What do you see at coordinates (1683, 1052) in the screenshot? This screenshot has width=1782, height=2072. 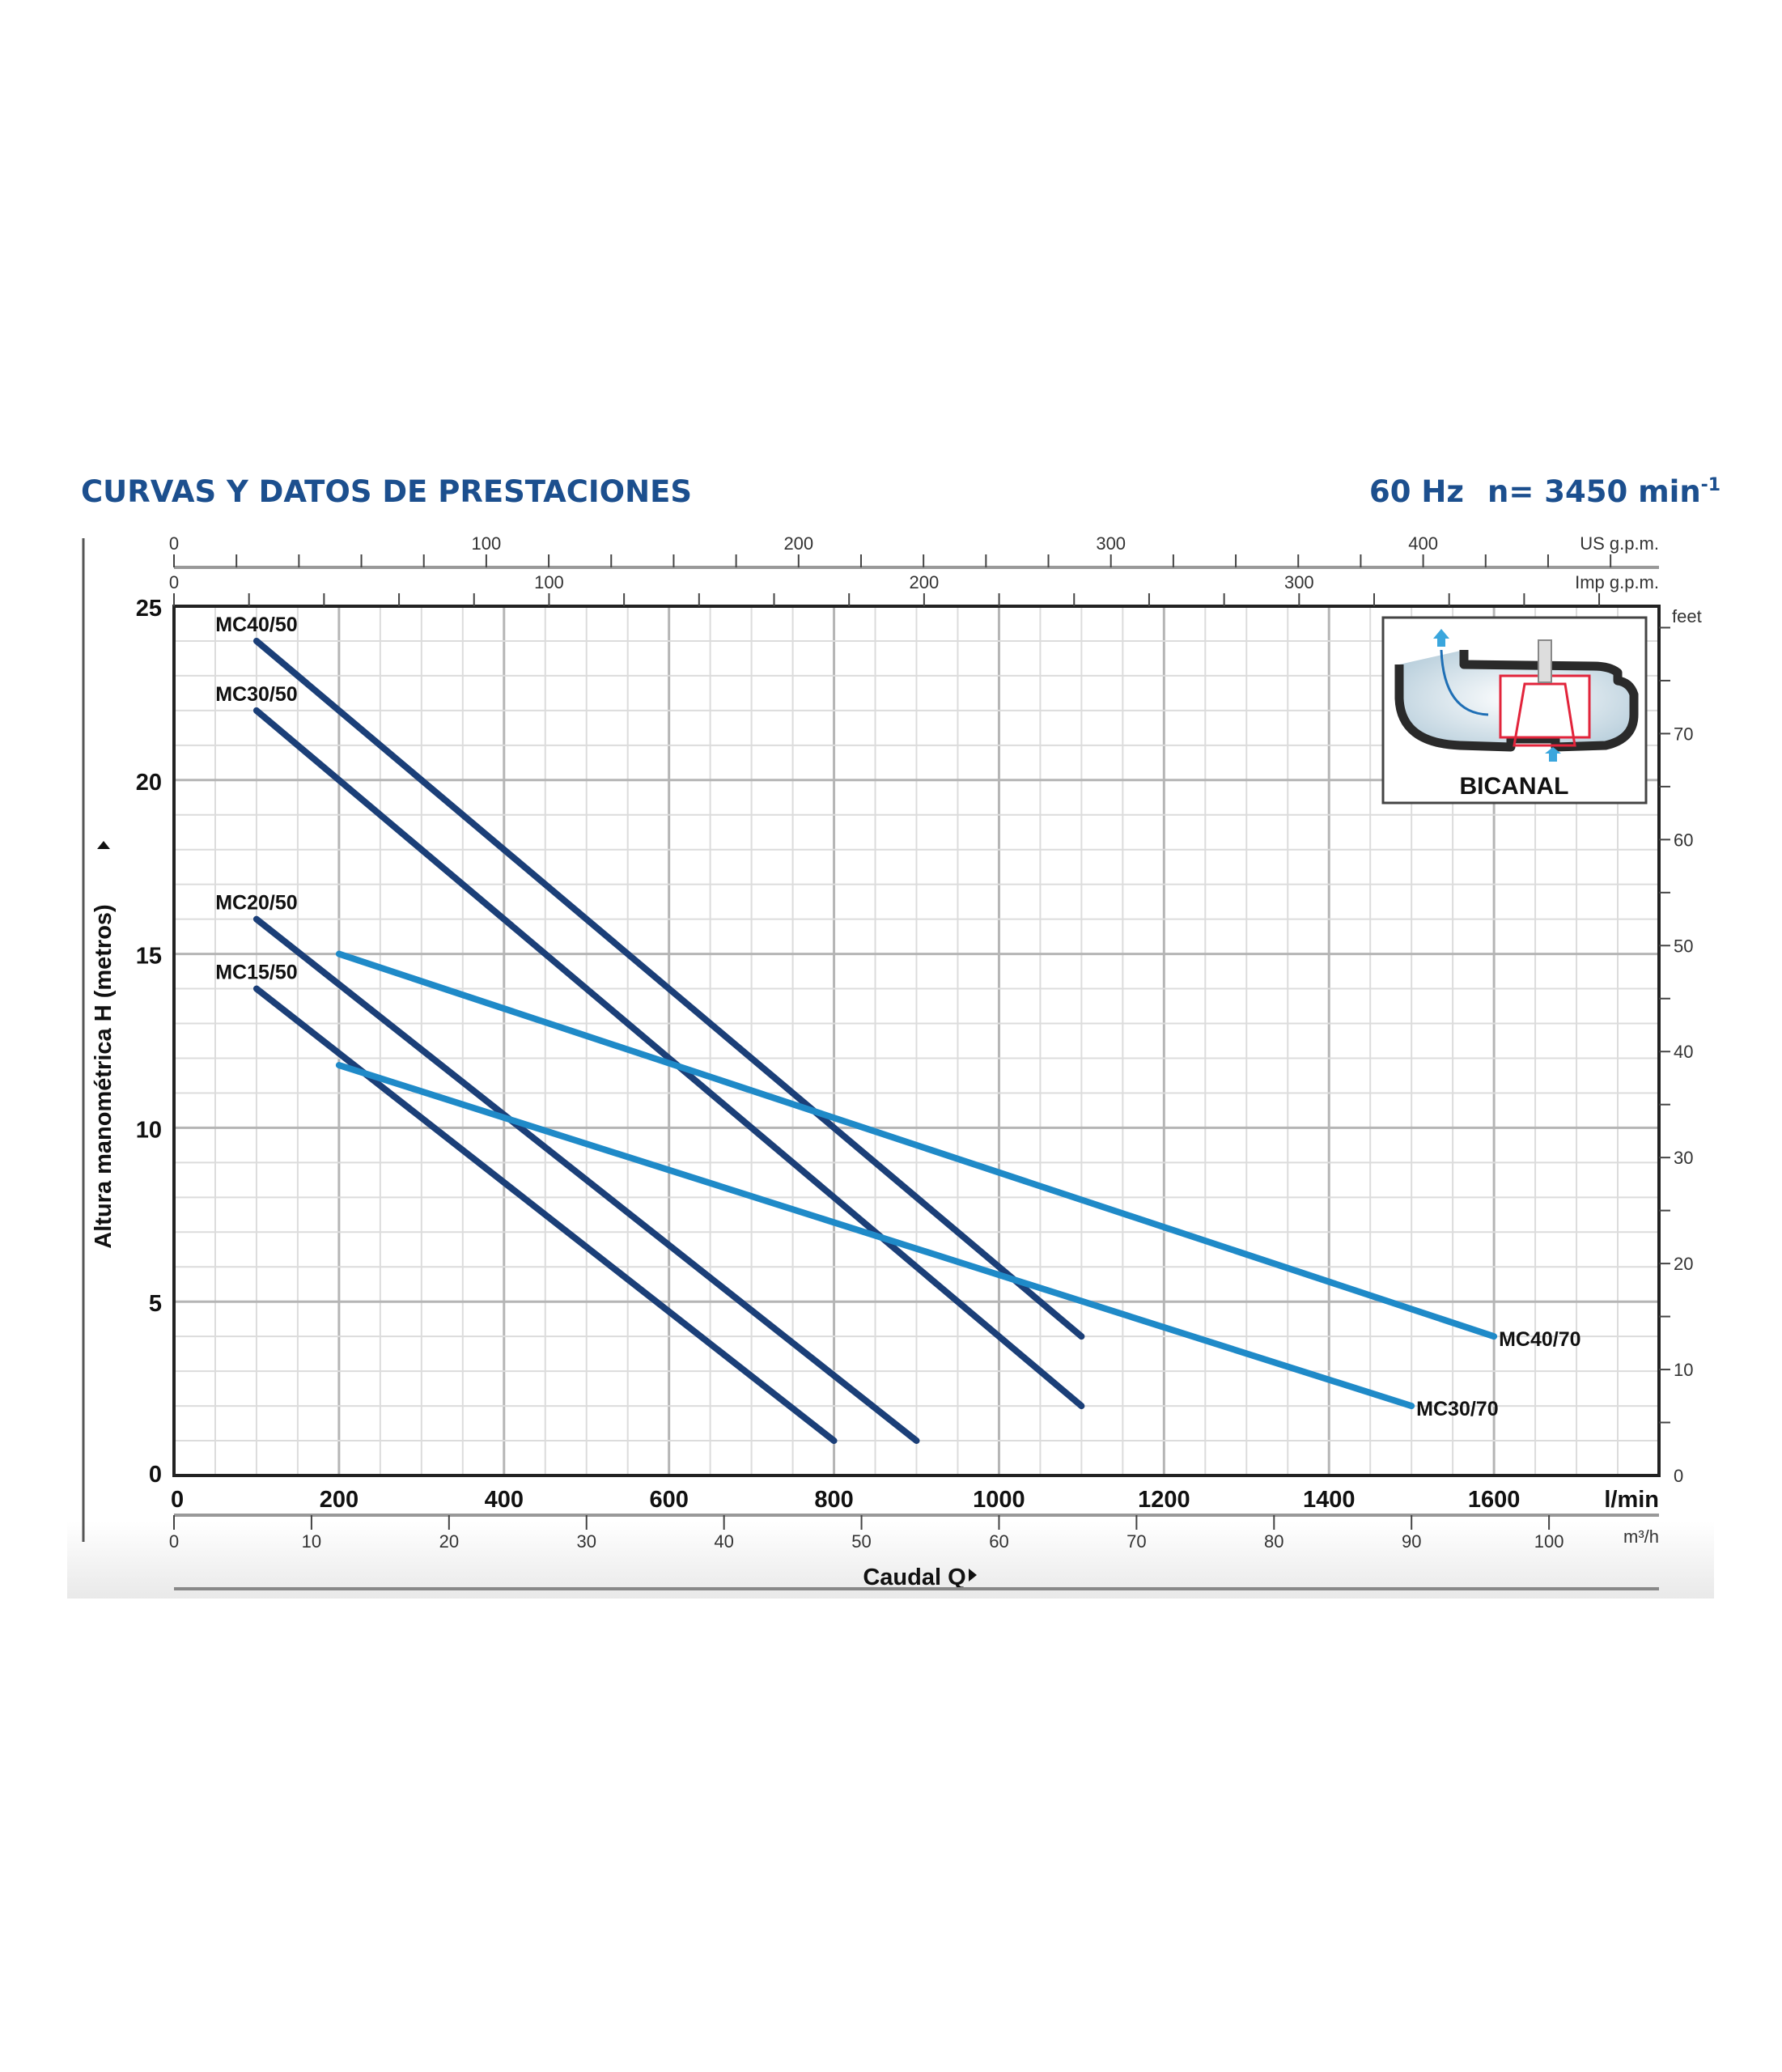 I see `feet-label: 40` at bounding box center [1683, 1052].